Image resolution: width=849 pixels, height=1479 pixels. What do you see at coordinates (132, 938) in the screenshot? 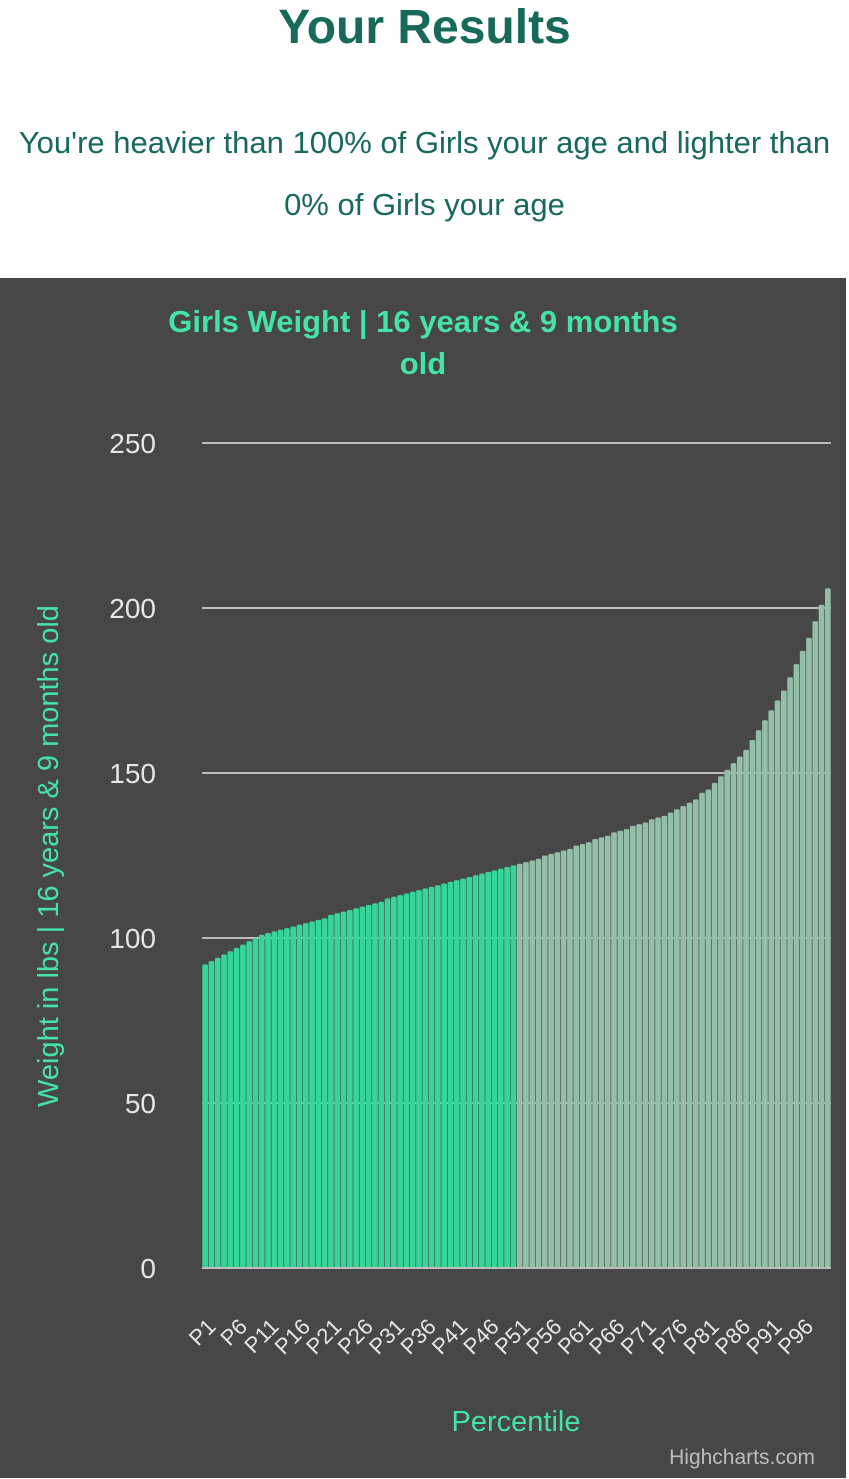
I see `y-tick-label: 100` at bounding box center [132, 938].